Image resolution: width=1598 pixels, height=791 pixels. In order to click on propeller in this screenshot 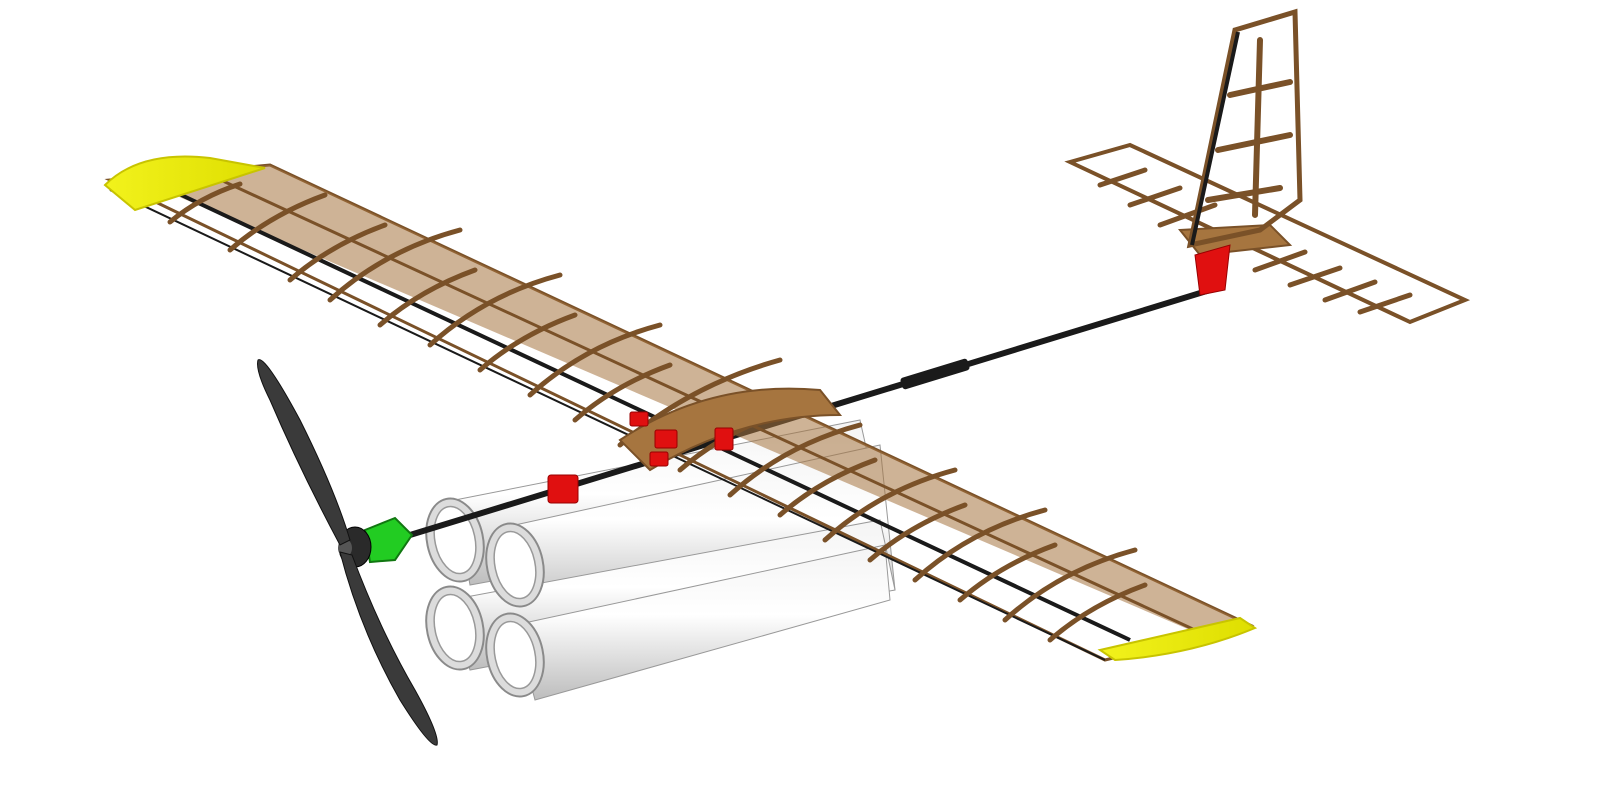, I will do `click(347, 552)`.